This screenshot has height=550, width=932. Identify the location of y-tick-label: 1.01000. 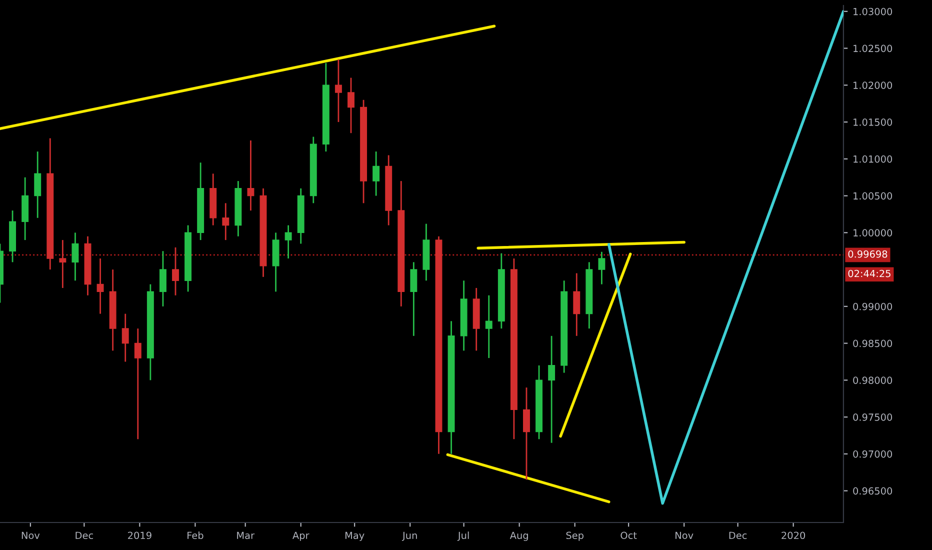
(873, 159).